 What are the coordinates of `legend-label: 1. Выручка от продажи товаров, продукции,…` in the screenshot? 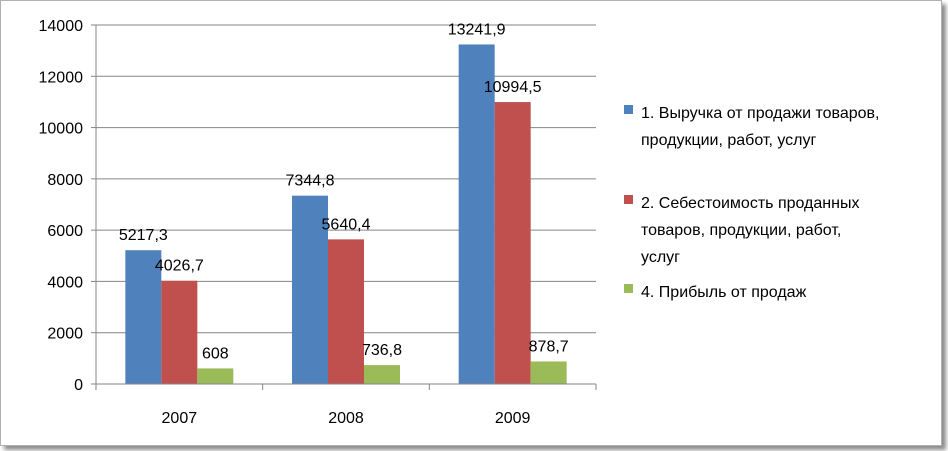 It's located at (760, 127).